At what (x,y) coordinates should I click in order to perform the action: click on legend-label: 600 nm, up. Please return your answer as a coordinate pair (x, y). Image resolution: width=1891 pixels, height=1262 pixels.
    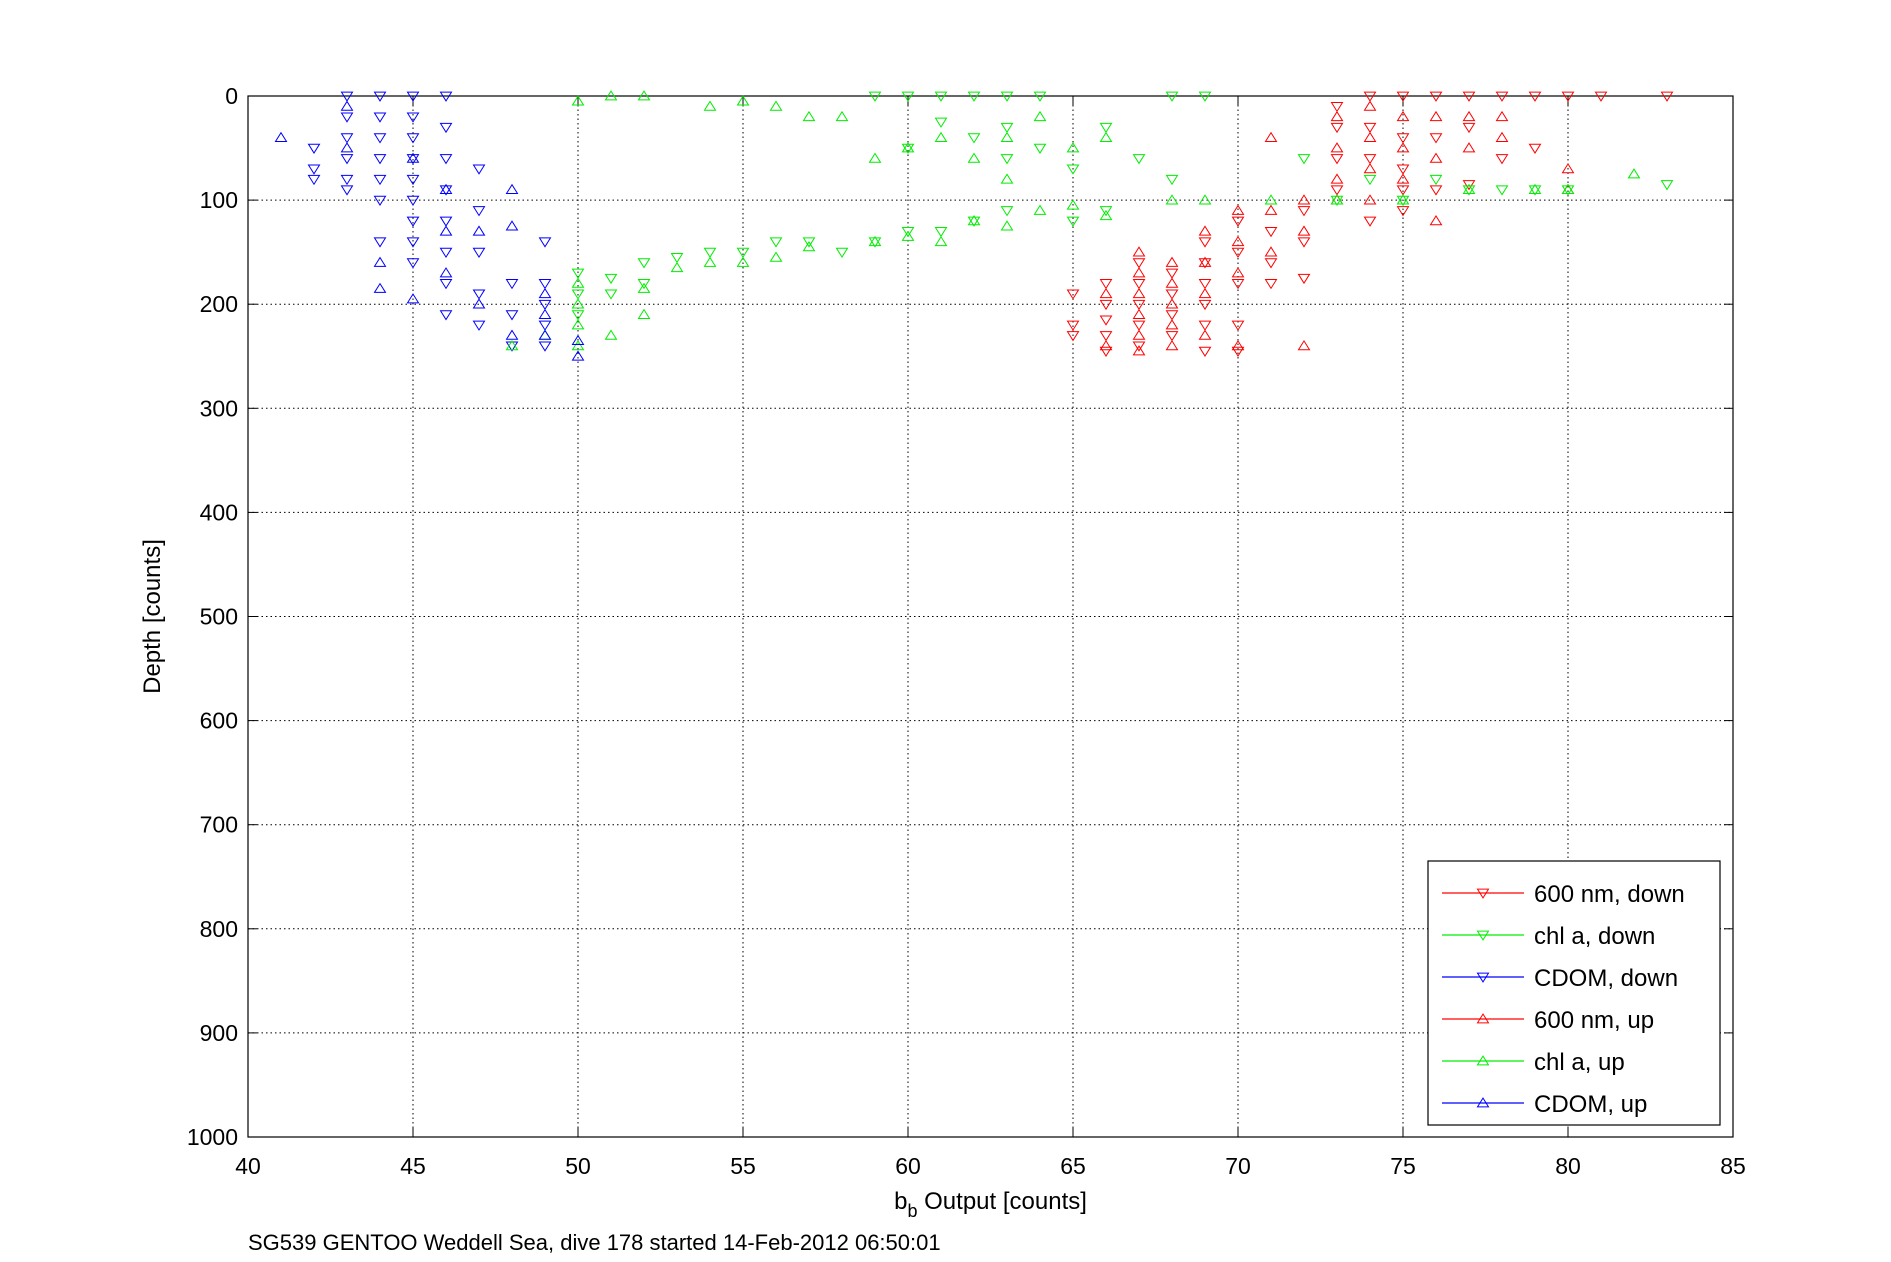
    Looking at the image, I should click on (1594, 1020).